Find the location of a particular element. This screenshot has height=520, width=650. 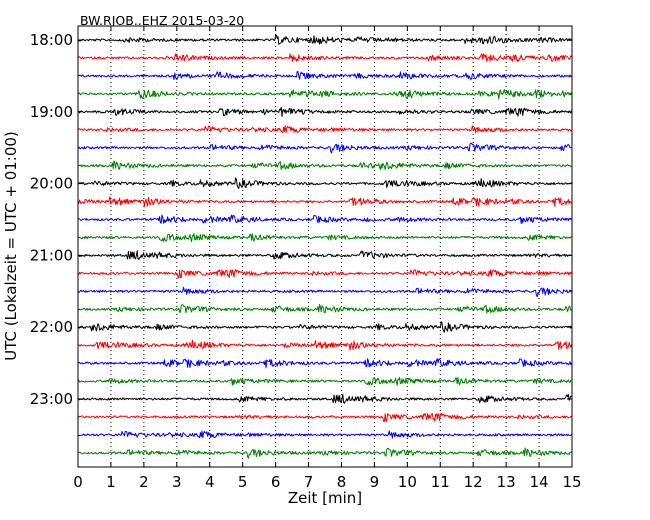

x-tick-label: 3 is located at coordinates (177, 482).